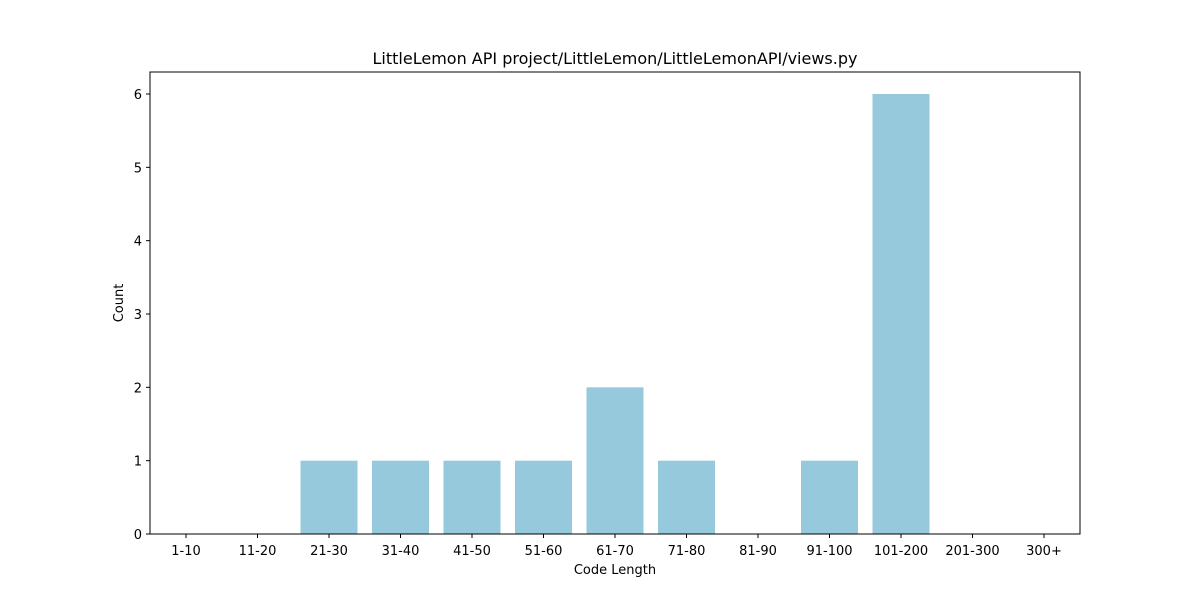 The image size is (1200, 600). I want to click on y-tick-label-6: 6, so click(138, 95).